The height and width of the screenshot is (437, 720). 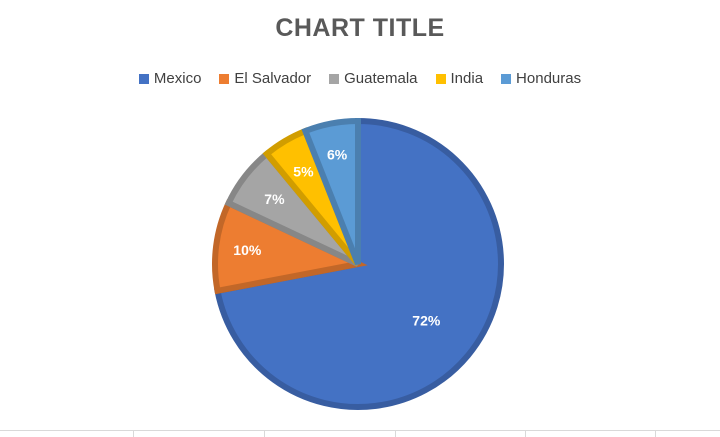 What do you see at coordinates (360, 28) in the screenshot?
I see `chart-title: CHART TITLE` at bounding box center [360, 28].